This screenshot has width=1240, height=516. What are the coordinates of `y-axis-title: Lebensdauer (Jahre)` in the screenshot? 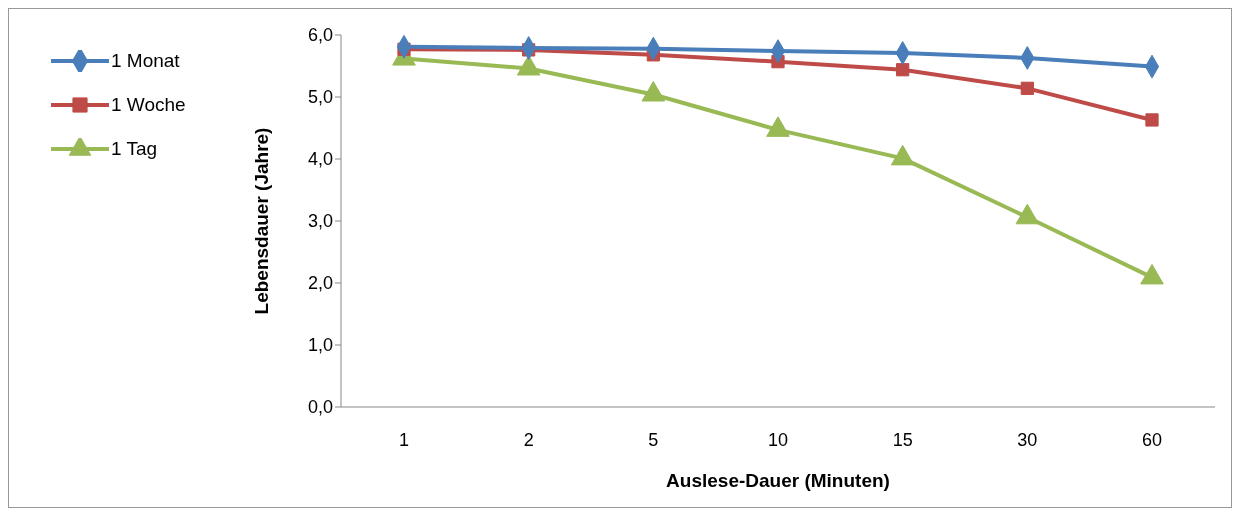 It's located at (261, 221).